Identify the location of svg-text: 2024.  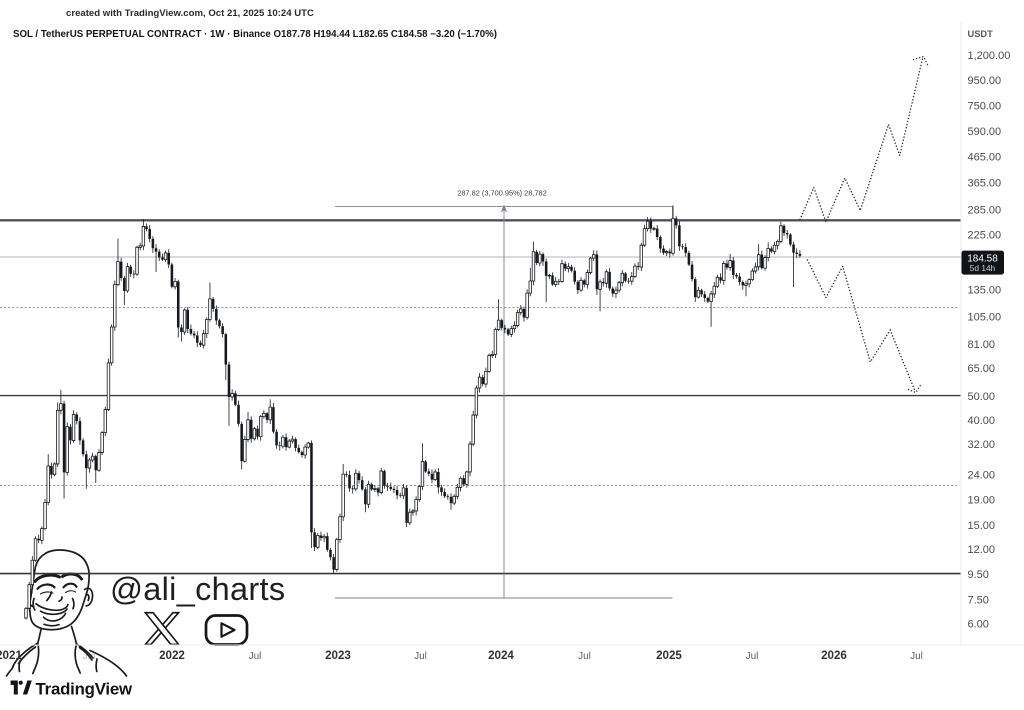
(501, 655).